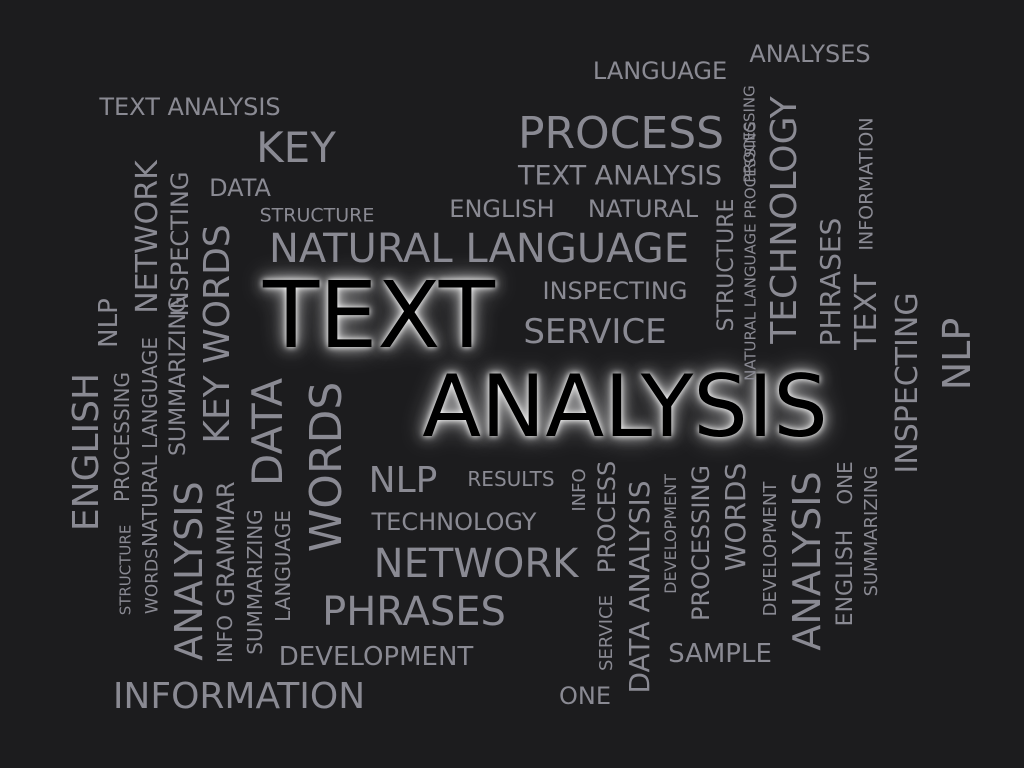 This screenshot has width=1024, height=768. Describe the element at coordinates (907, 383) in the screenshot. I see `word-inspecting-3: INSPECTING` at that location.